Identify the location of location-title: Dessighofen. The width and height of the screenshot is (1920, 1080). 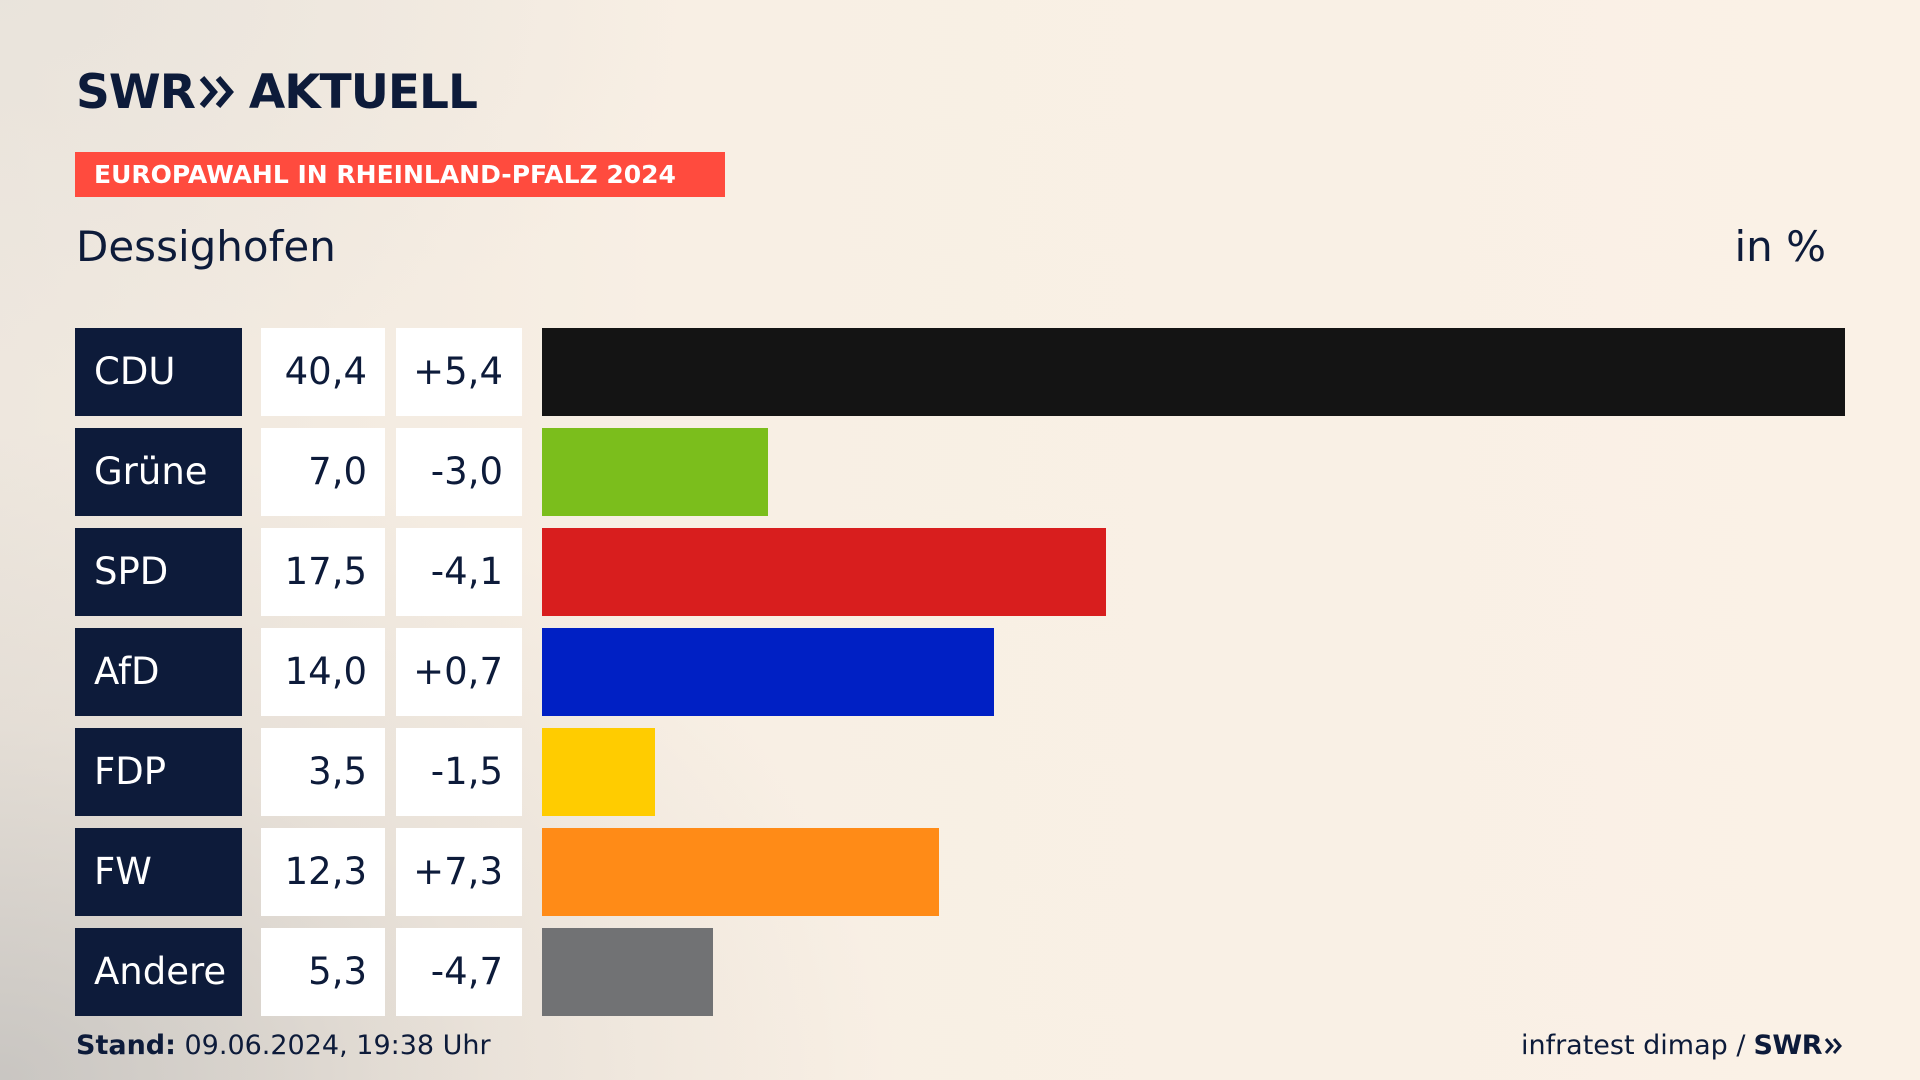
(206, 246).